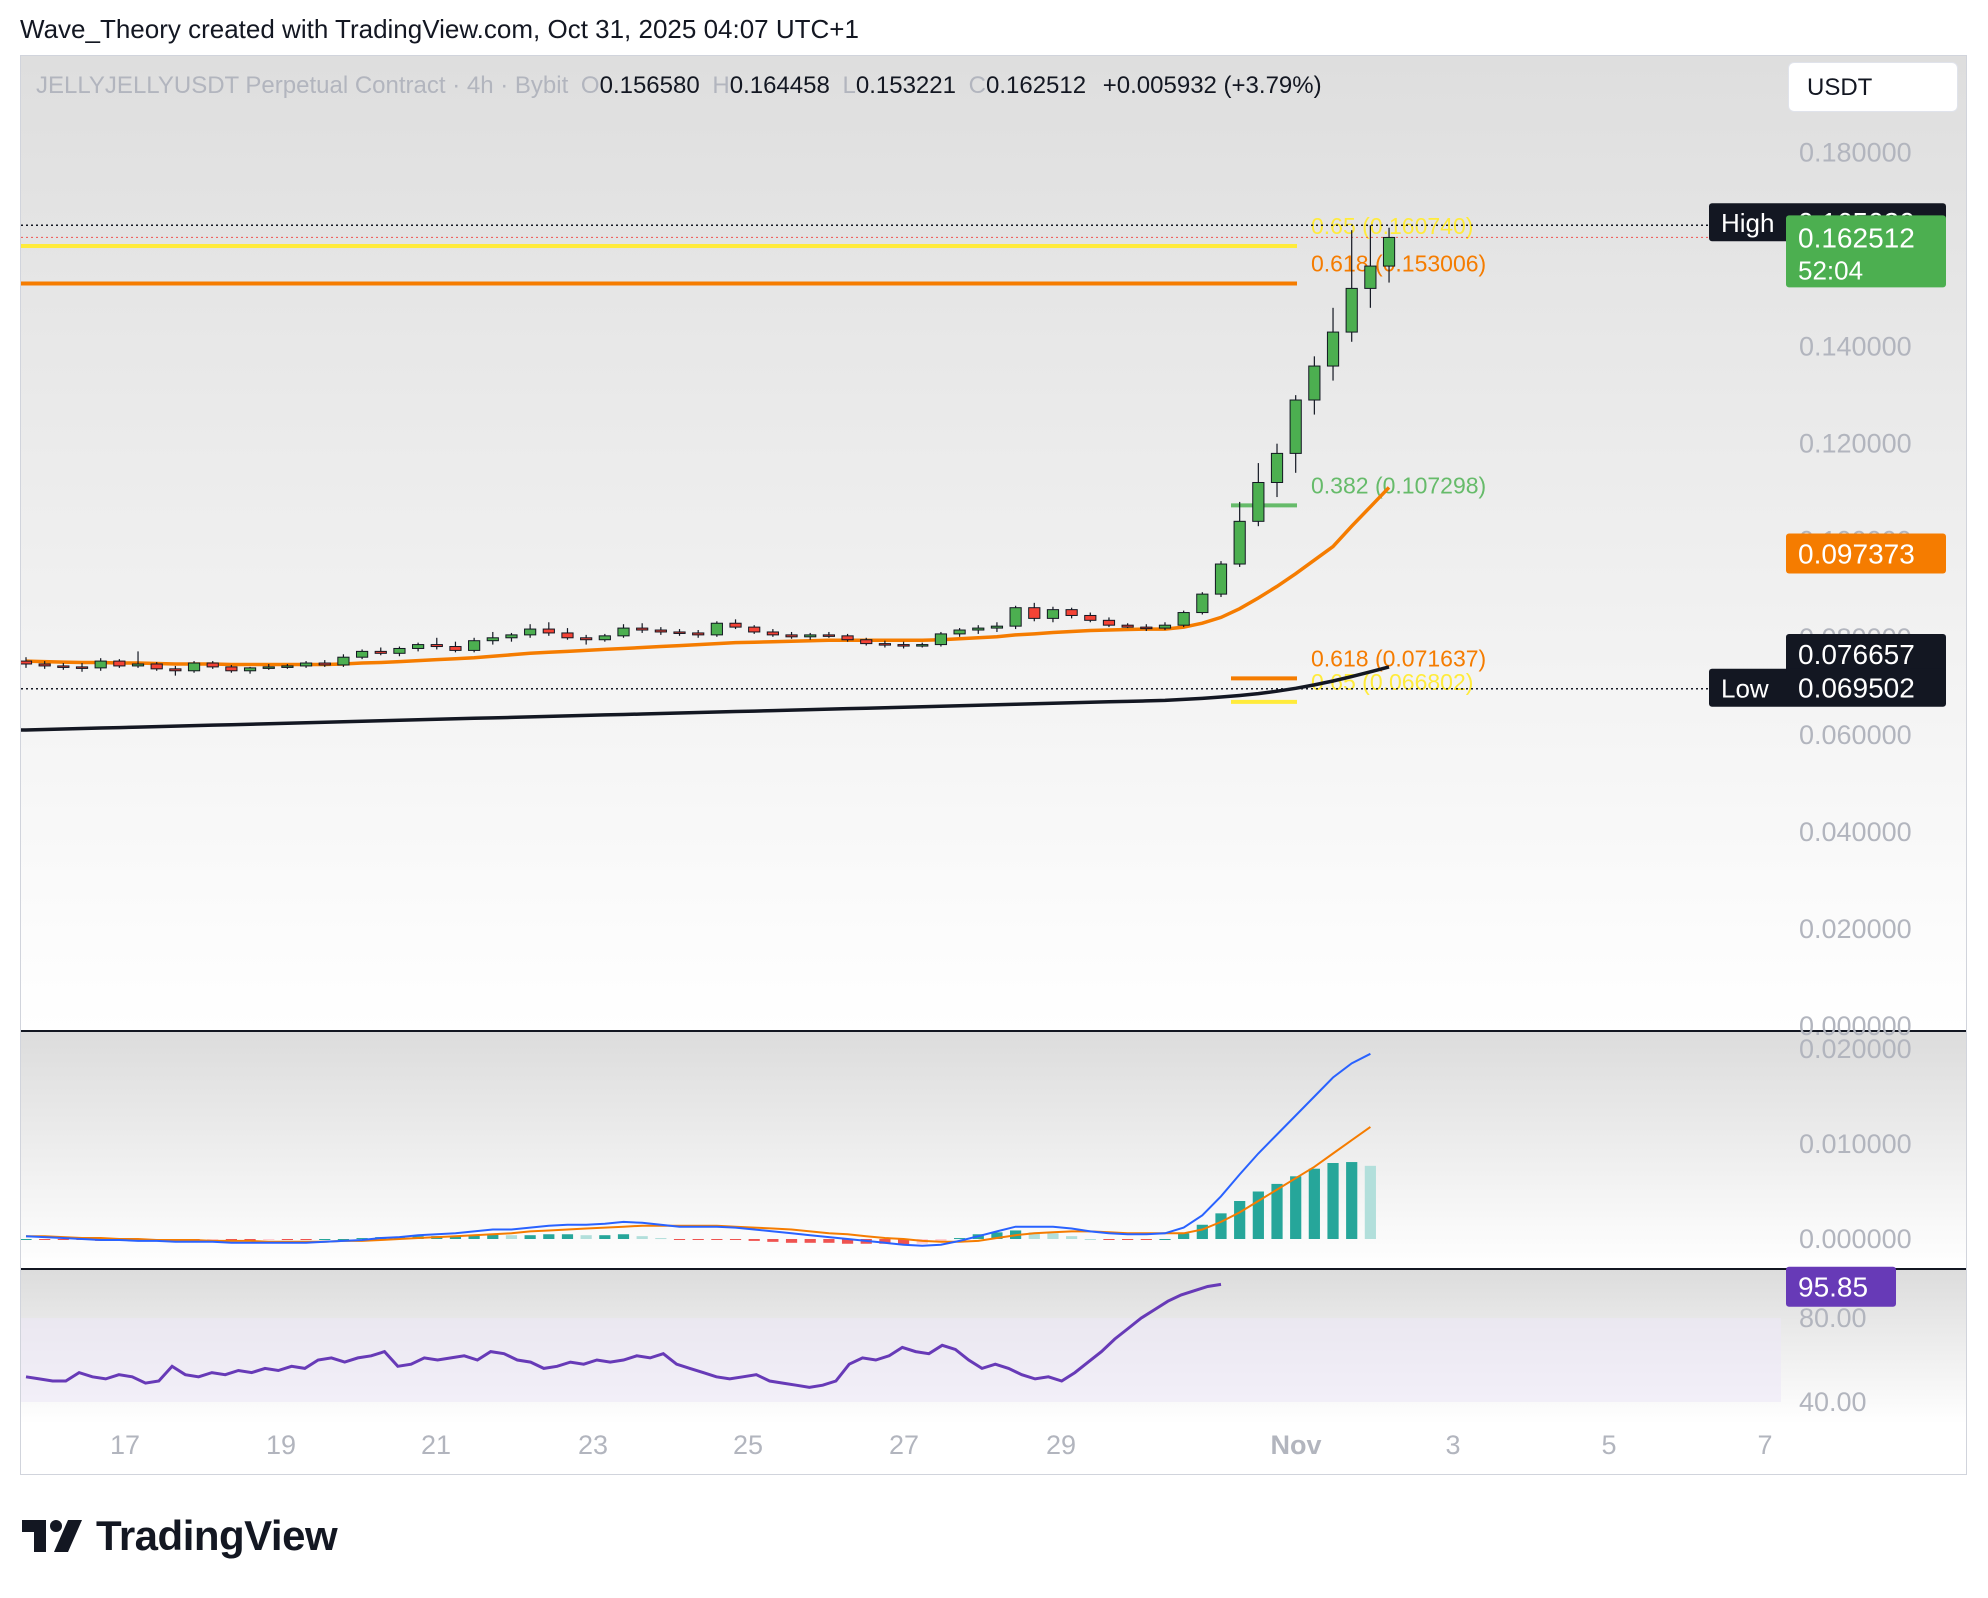 The width and height of the screenshot is (1988, 1598). I want to click on ema-slow-price-label-box, so click(1866, 654).